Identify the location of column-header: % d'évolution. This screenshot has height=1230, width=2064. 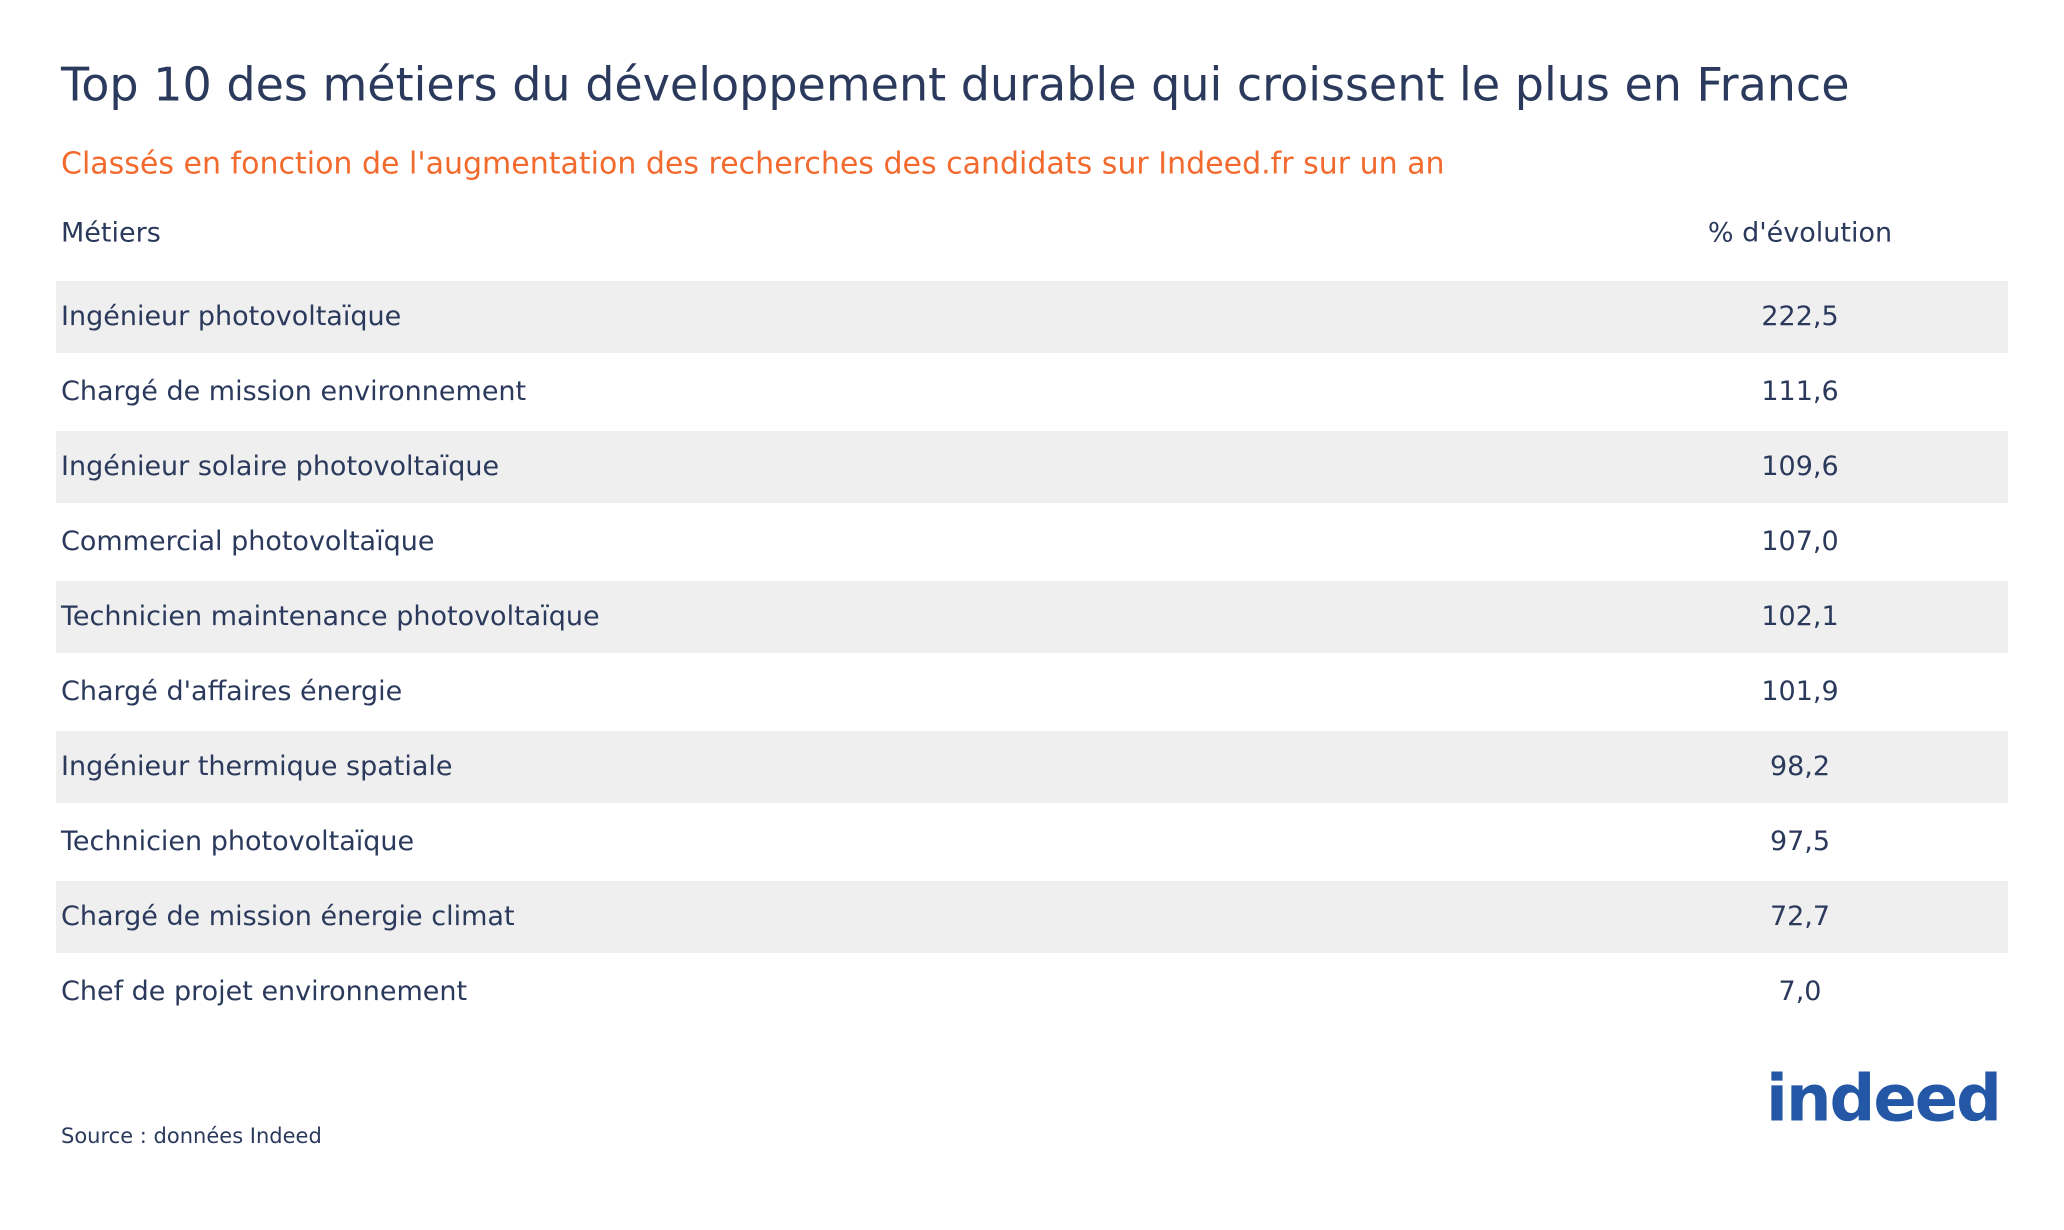
(1800, 233).